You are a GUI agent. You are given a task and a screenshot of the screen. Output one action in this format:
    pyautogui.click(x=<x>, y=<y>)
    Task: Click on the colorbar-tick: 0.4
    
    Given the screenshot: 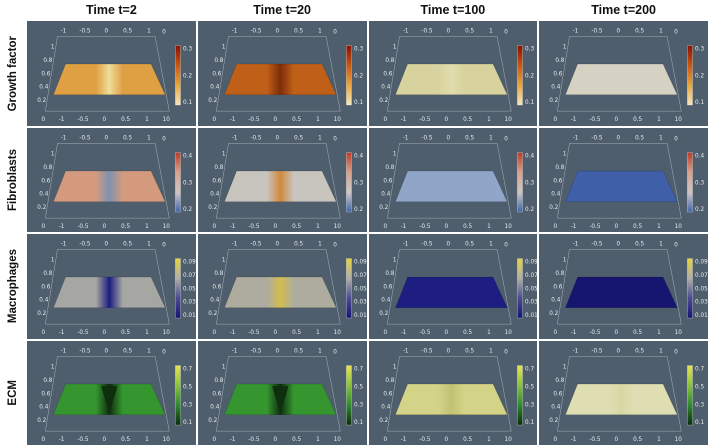 What is the action you would take?
    pyautogui.click(x=529, y=156)
    